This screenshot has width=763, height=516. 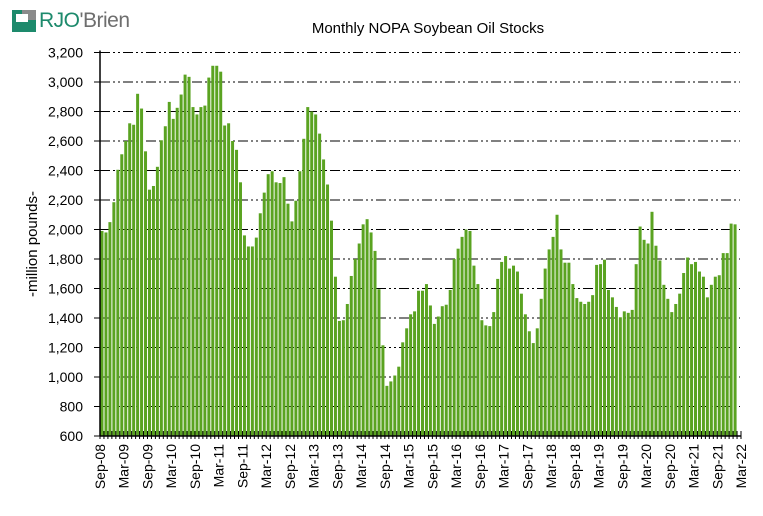 I want to click on x-tick-label: Mar-14, so click(x=361, y=466).